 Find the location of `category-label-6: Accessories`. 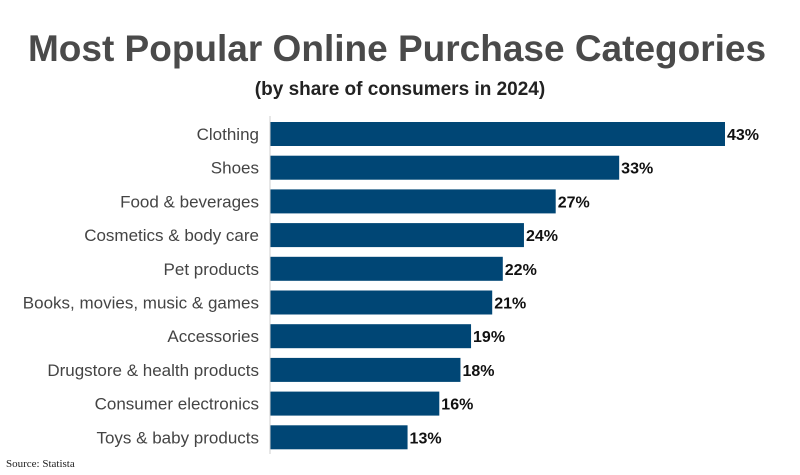

category-label-6: Accessories is located at coordinates (213, 336).